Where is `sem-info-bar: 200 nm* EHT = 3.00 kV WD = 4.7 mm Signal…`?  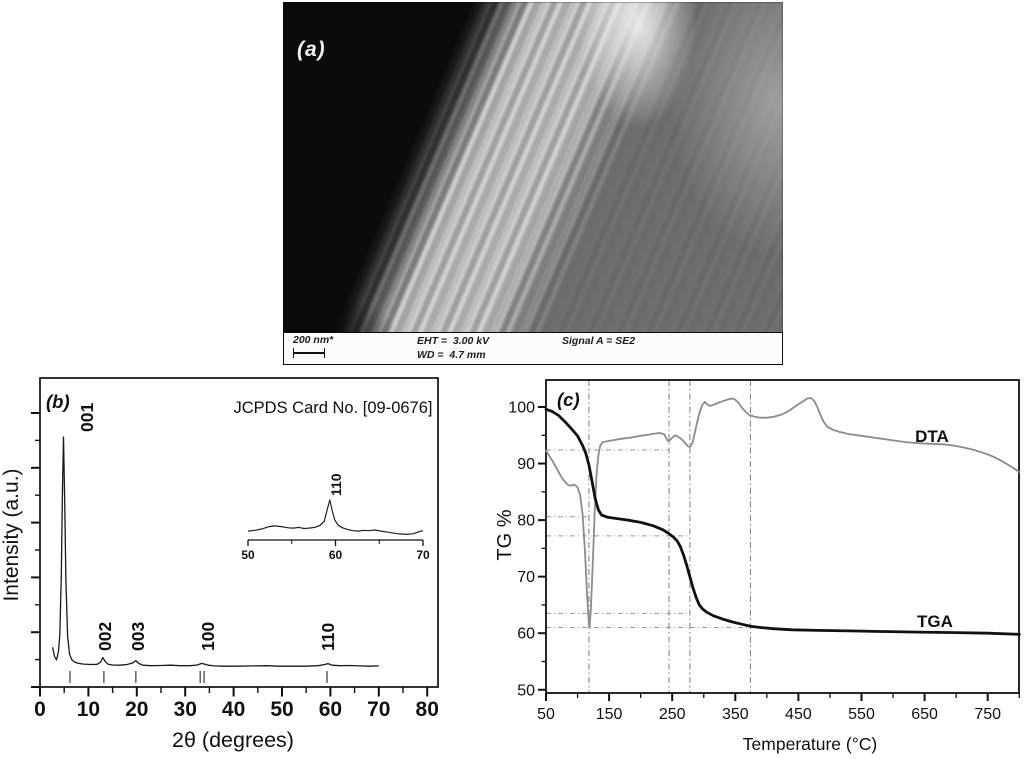
sem-info-bar: 200 nm* EHT = 3.00 kV WD = 4.7 mm Signal… is located at coordinates (533, 348).